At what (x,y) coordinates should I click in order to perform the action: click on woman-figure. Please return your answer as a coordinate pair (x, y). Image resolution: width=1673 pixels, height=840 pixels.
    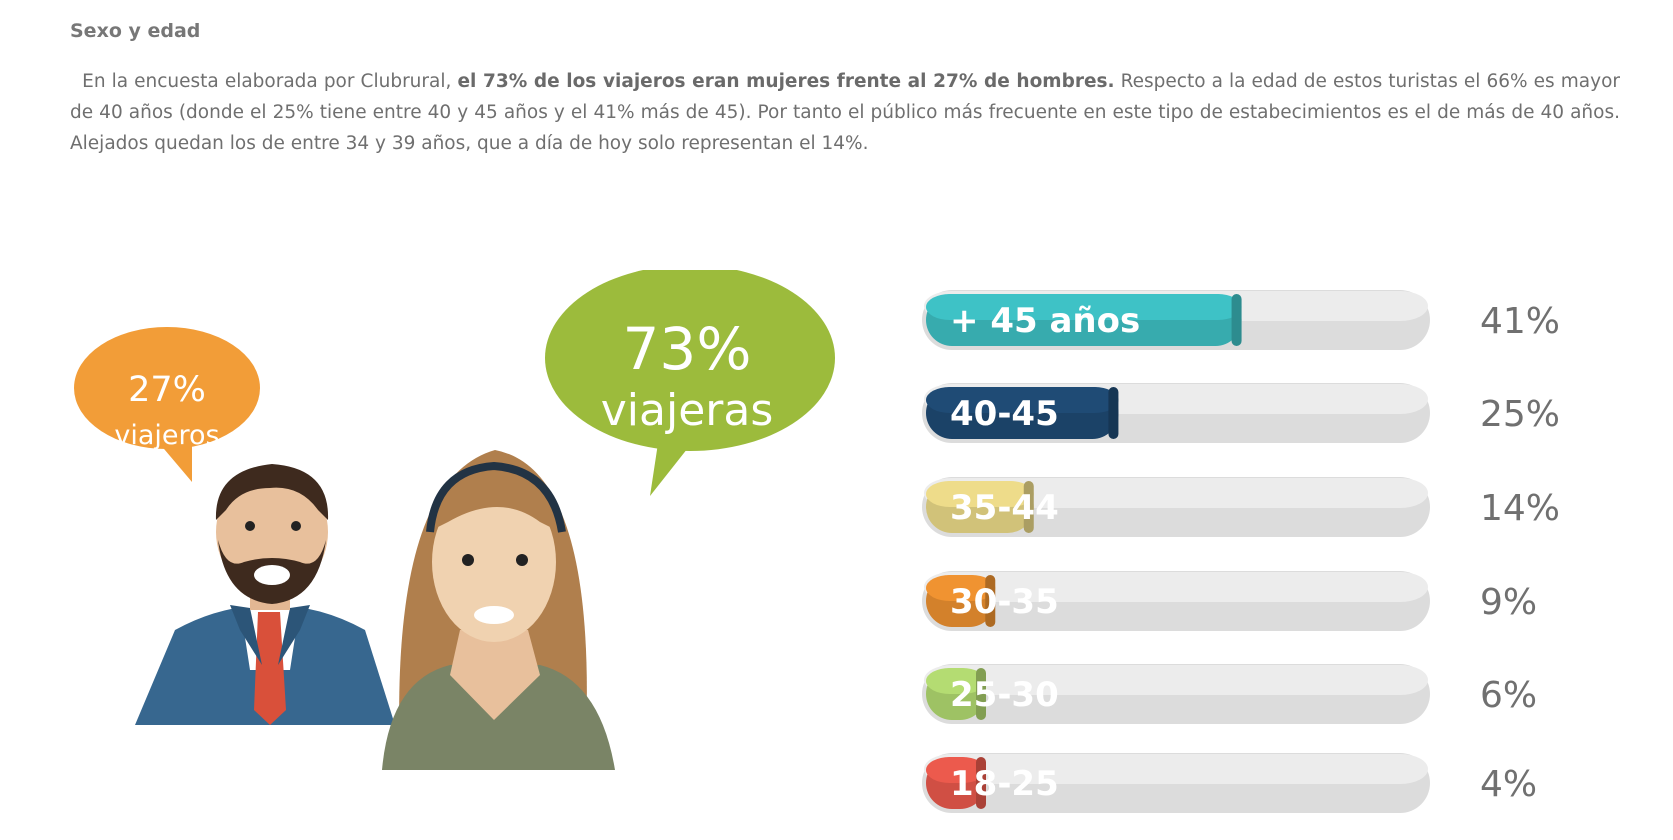
    Looking at the image, I should click on (498, 610).